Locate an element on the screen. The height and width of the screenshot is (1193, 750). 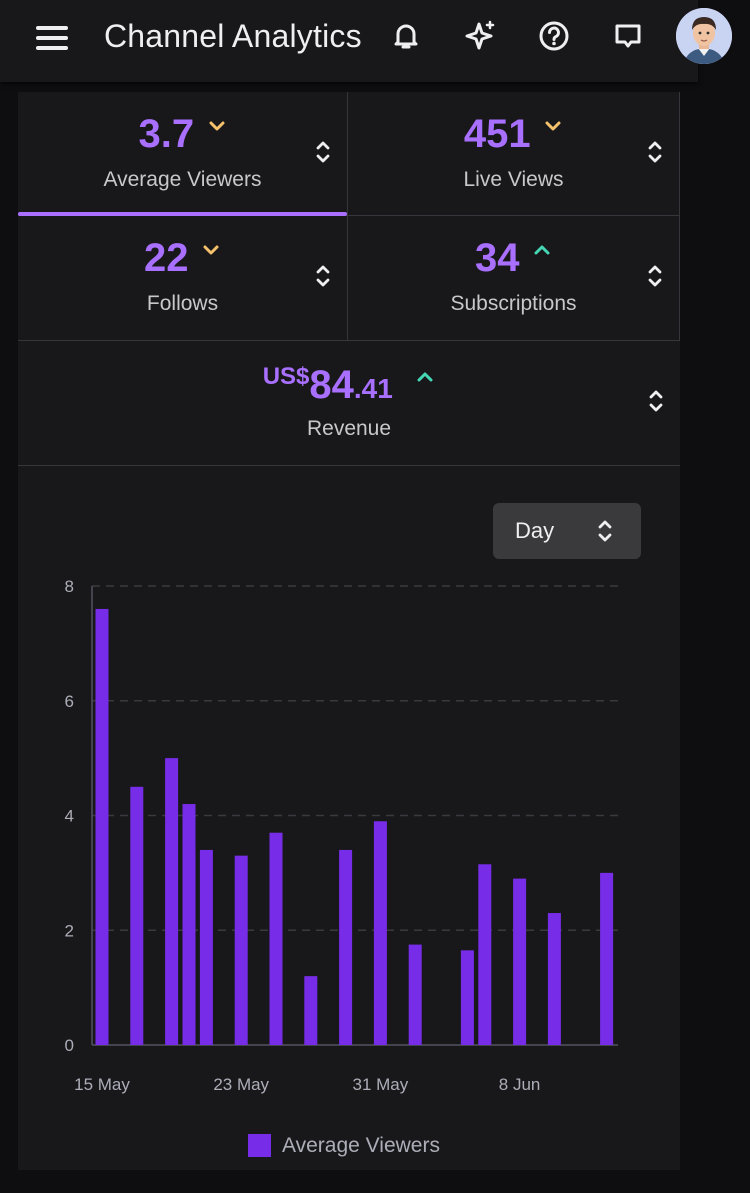
stat-label: Average Viewers is located at coordinates (182, 179).